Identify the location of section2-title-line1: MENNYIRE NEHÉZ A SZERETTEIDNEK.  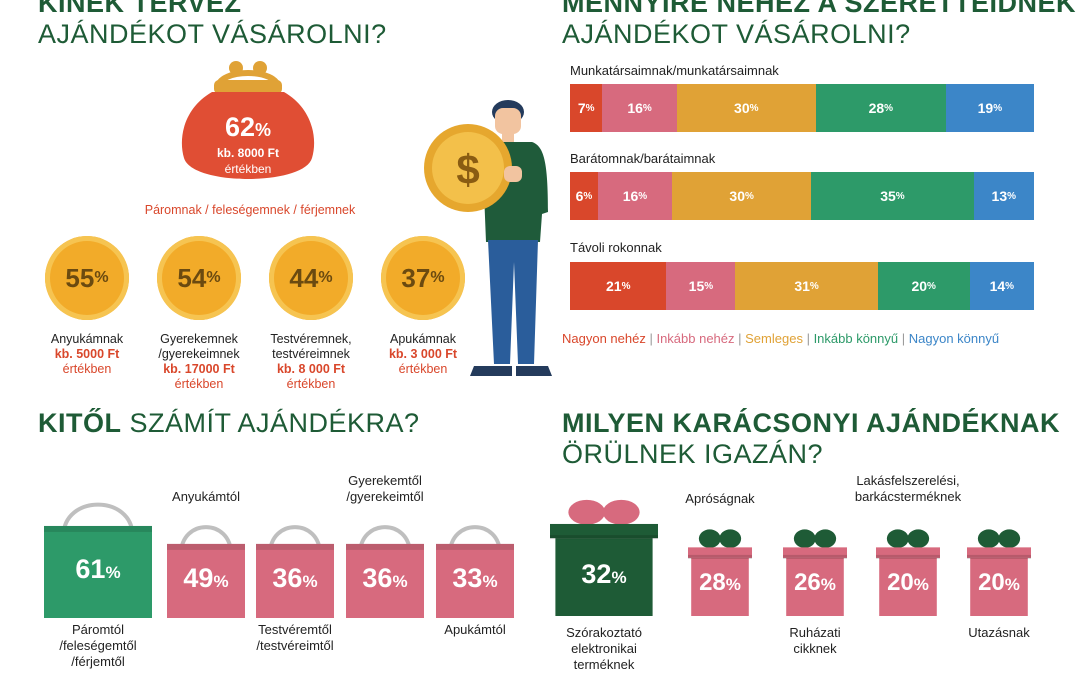
(819, 9).